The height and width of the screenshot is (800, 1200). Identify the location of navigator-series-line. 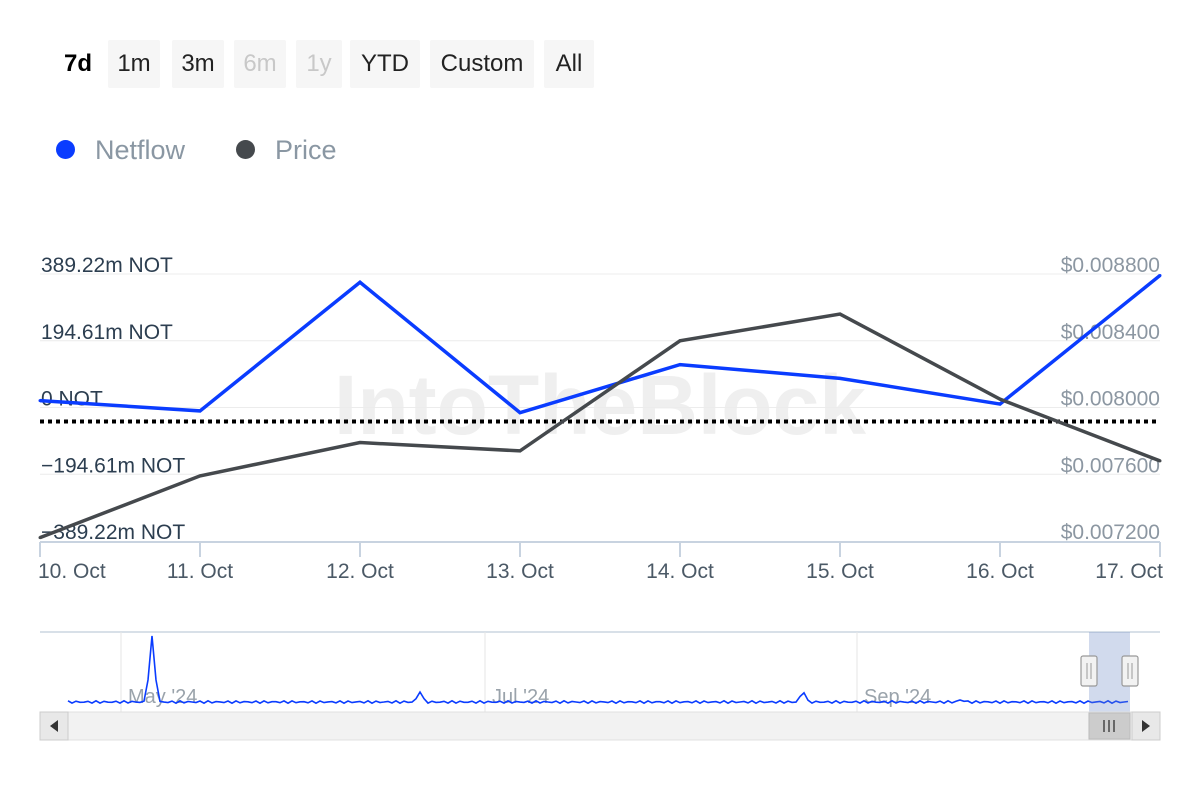
(598, 670).